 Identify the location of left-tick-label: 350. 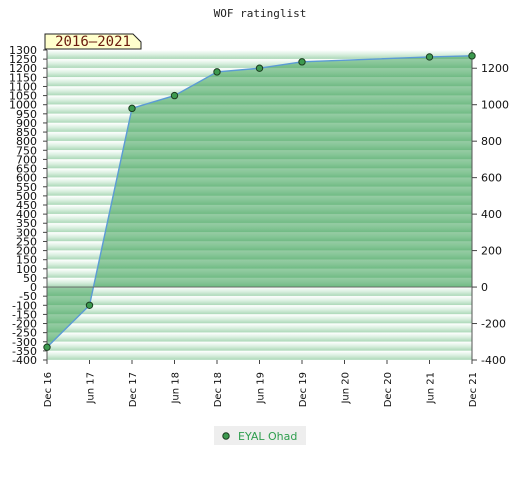
(26, 223).